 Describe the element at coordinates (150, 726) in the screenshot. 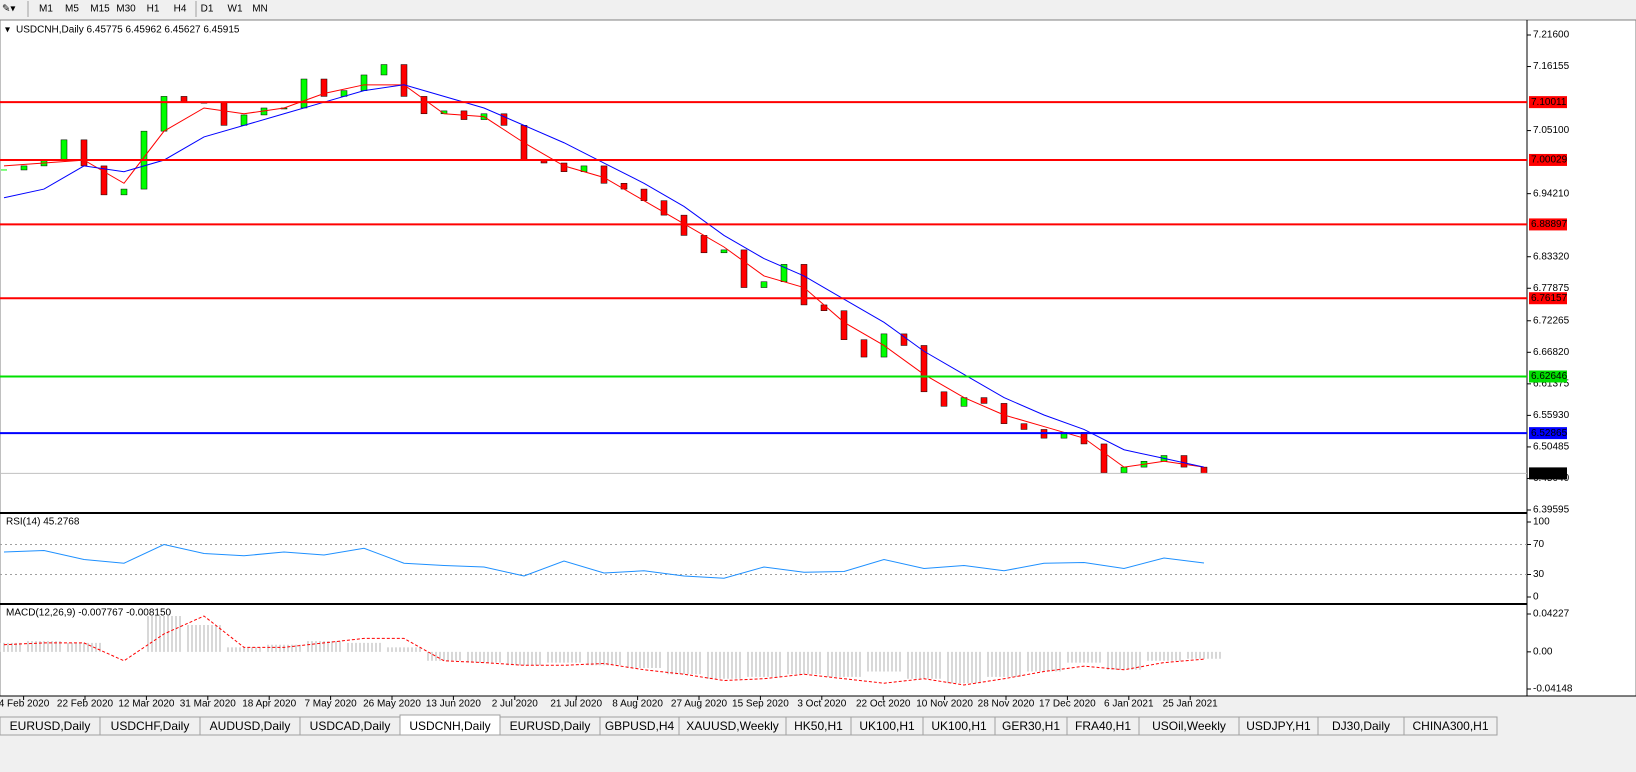

I see `tab-label: USDCHF,Daily` at that location.